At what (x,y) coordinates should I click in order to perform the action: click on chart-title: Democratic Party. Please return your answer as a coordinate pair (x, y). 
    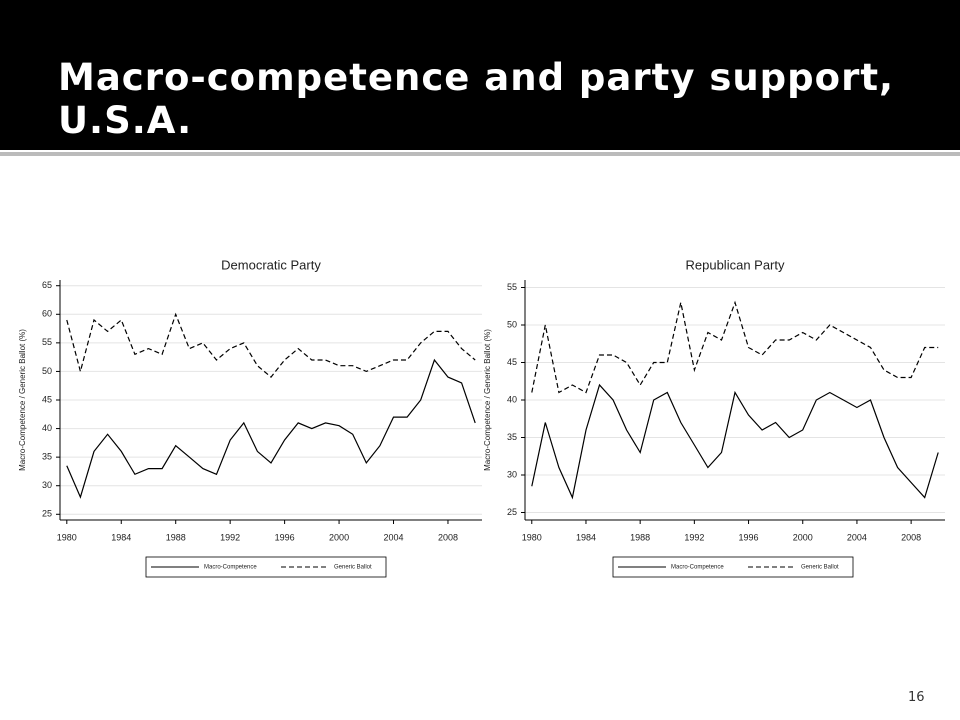
    Looking at the image, I should click on (271, 264).